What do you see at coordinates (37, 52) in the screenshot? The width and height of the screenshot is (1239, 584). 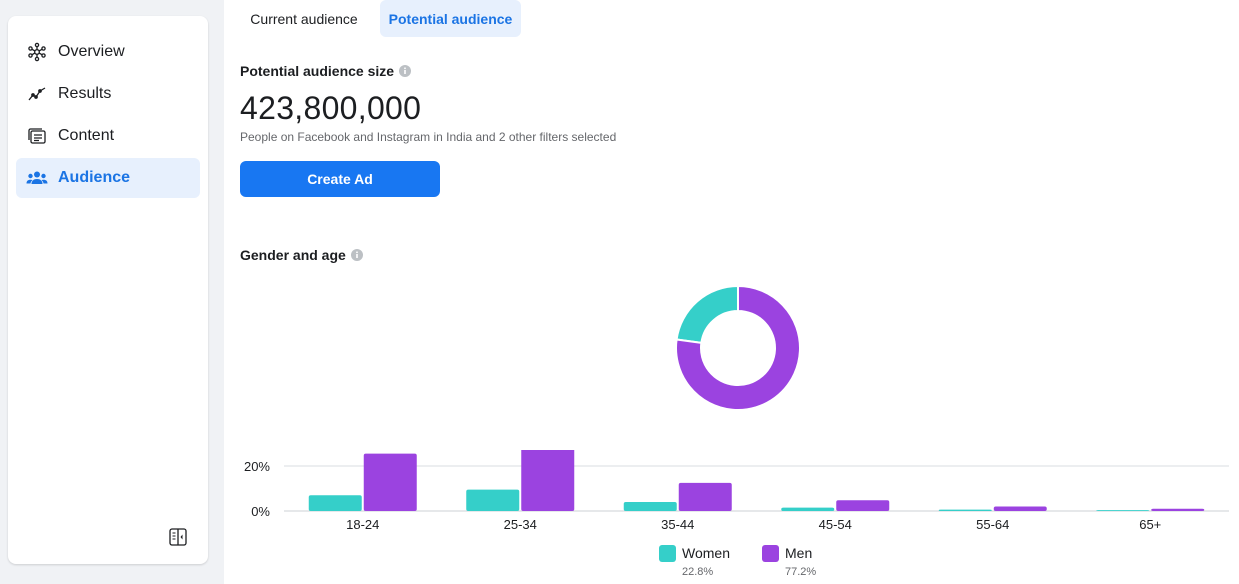 I see `hub-icon` at bounding box center [37, 52].